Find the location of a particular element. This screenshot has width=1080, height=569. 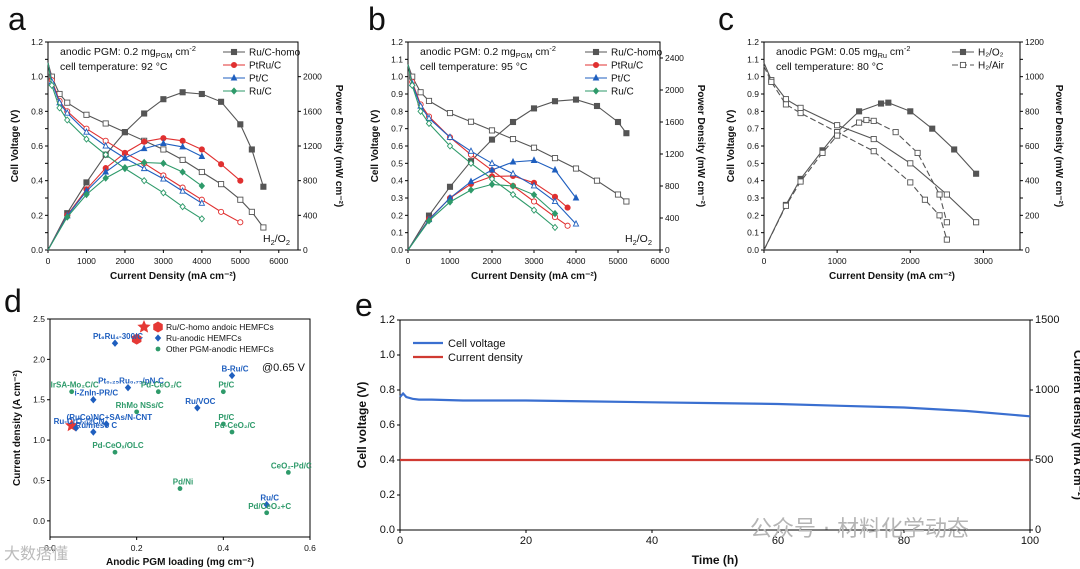

scatter-point-other is located at coordinates (267, 513).